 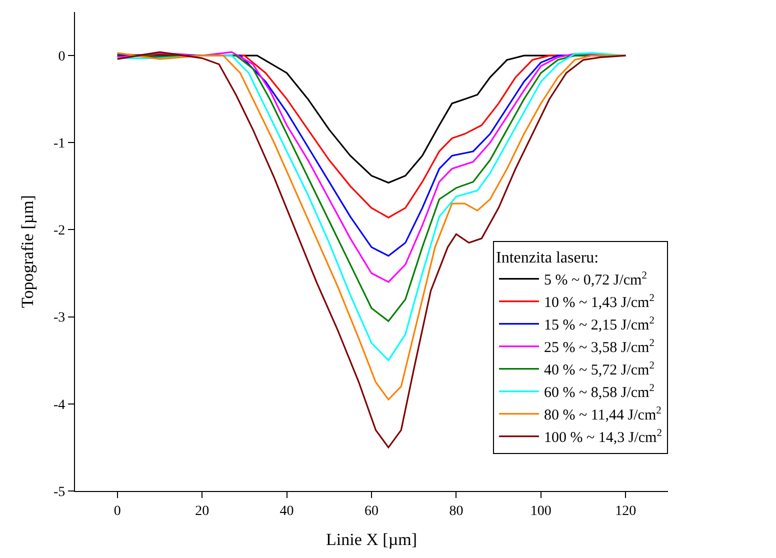 I want to click on legend-title: Intenzita laseru:, so click(x=547, y=258).